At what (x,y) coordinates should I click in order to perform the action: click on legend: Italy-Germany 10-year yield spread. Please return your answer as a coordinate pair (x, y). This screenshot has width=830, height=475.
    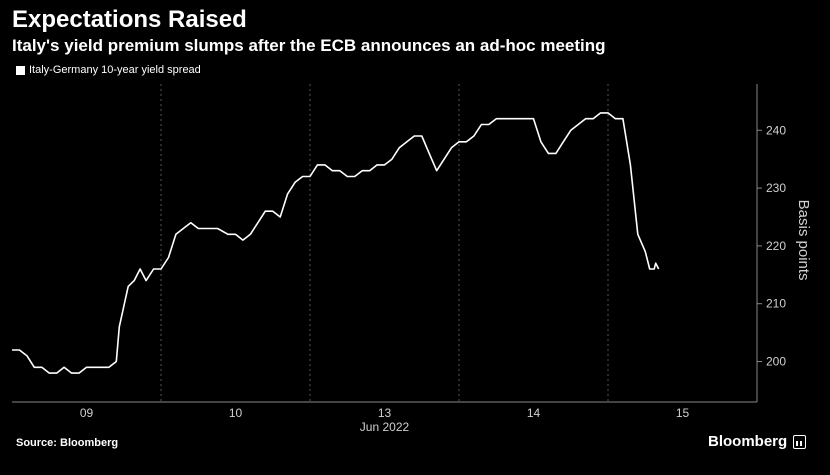
    Looking at the image, I should click on (108, 70).